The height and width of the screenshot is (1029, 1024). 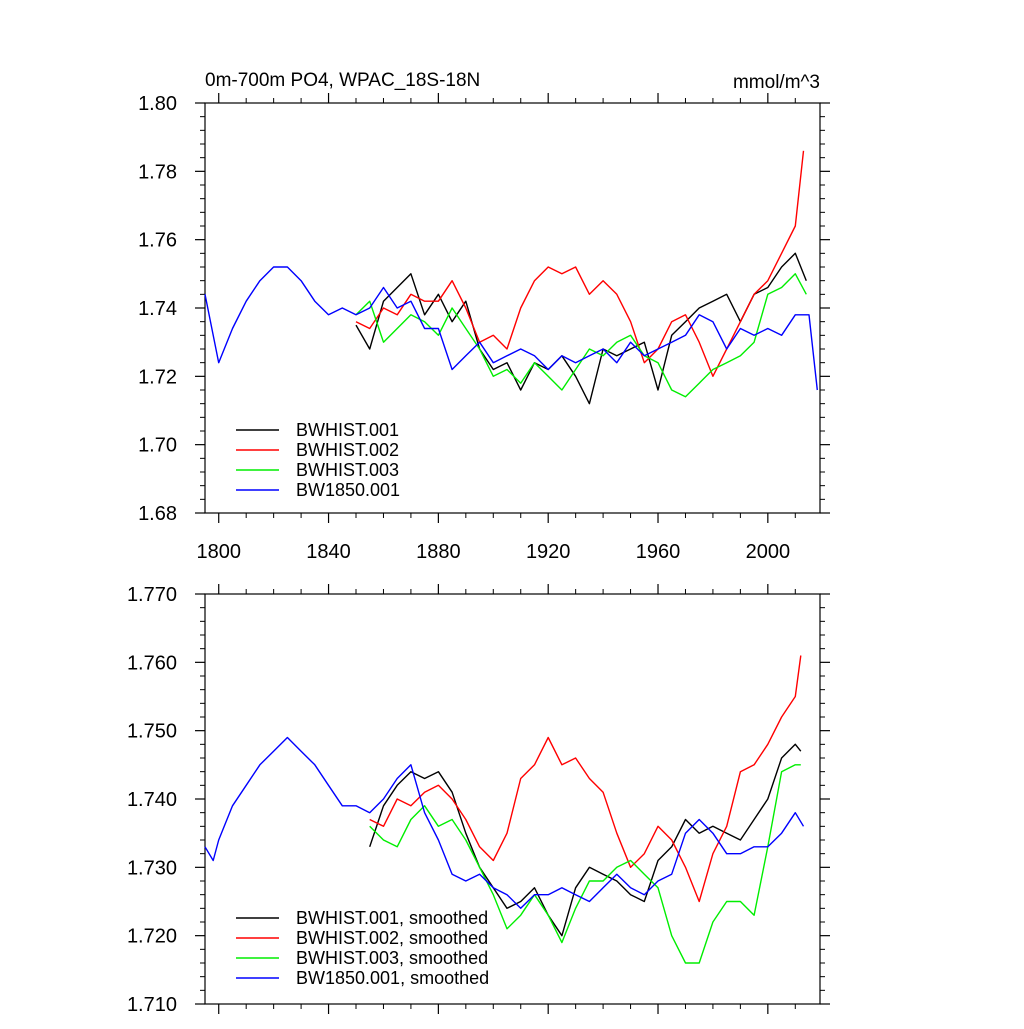 What do you see at coordinates (157, 172) in the screenshot?
I see `y-tick-label: 1.78` at bounding box center [157, 172].